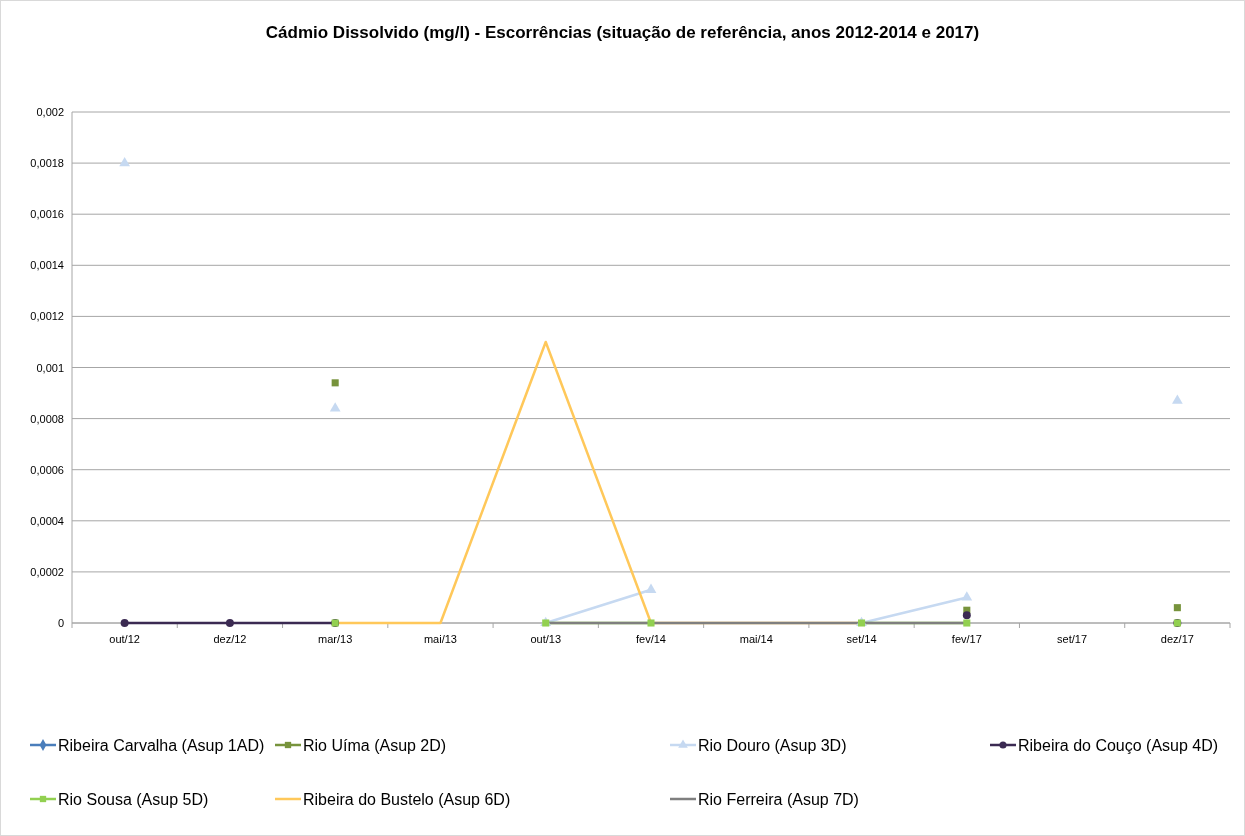 The width and height of the screenshot is (1245, 836). Describe the element at coordinates (124, 639) in the screenshot. I see `x-tick-label: out/12` at that location.